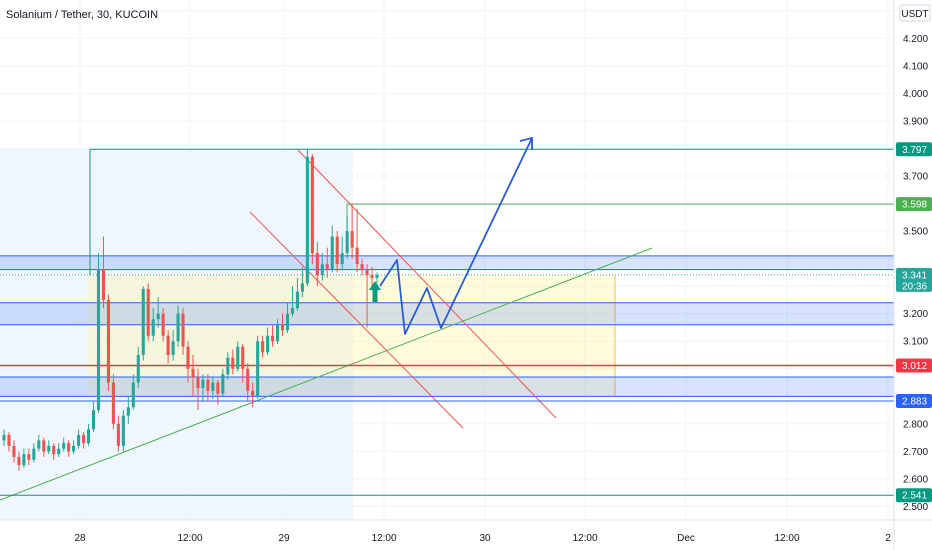 Image resolution: width=932 pixels, height=550 pixels. I want to click on y-tick-label: 2.500, so click(915, 507).